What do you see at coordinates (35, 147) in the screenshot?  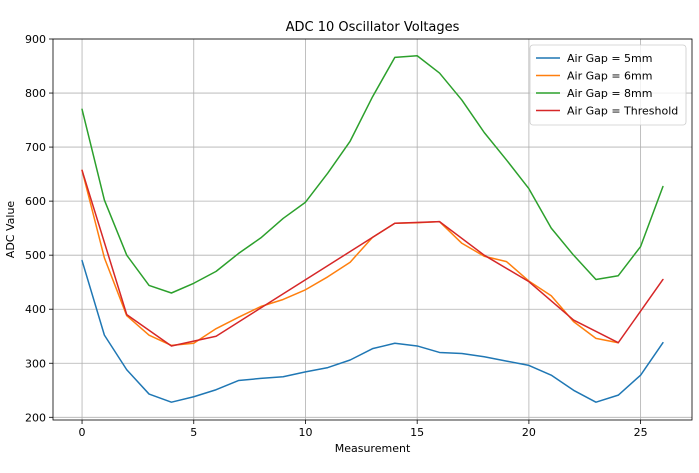 I see `y-tick-label: 700` at bounding box center [35, 147].